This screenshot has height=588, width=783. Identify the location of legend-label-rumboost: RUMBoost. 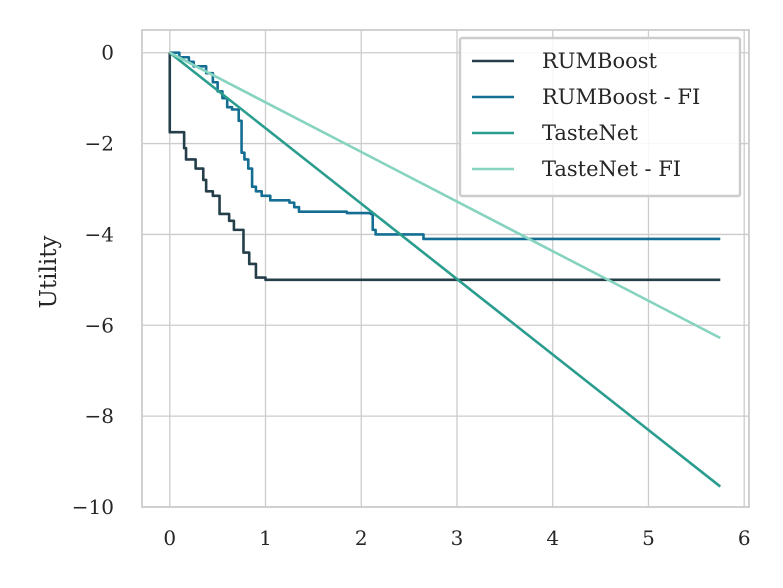
(600, 61).